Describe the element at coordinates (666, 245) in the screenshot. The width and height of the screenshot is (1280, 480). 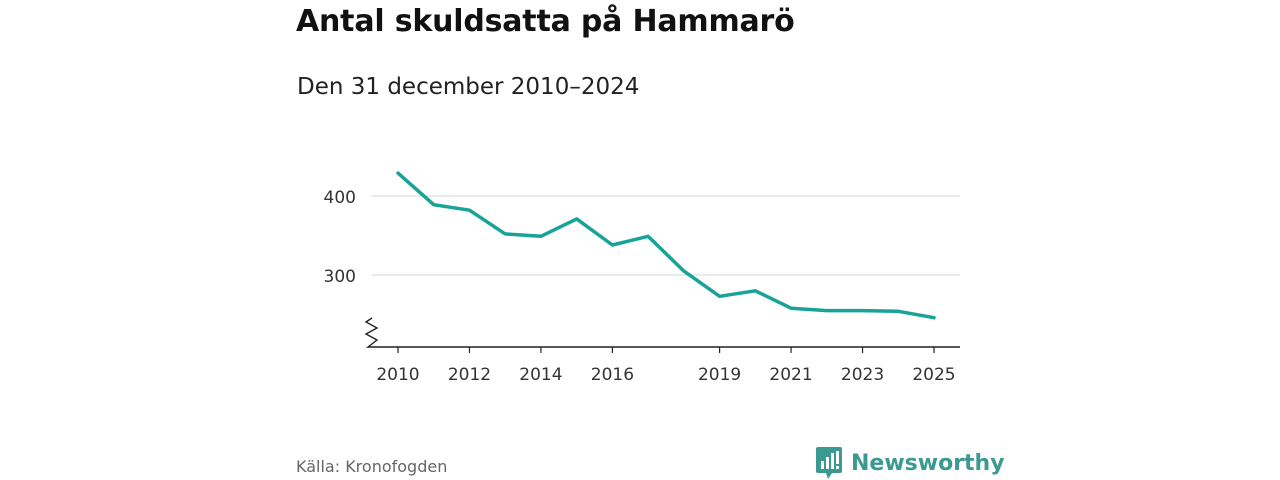
I see `series-line` at that location.